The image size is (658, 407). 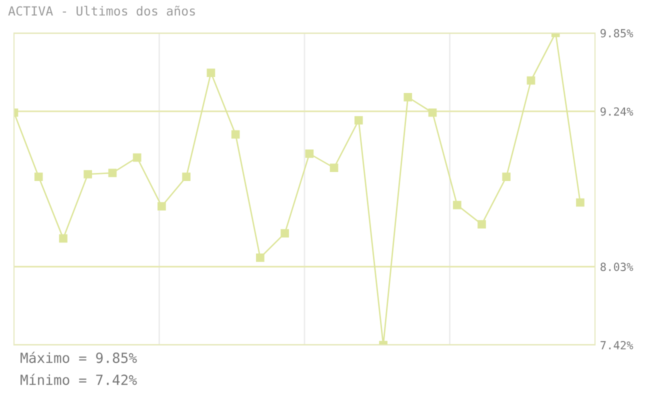 I want to click on y-tick-label: 9.24%, so click(x=617, y=111).